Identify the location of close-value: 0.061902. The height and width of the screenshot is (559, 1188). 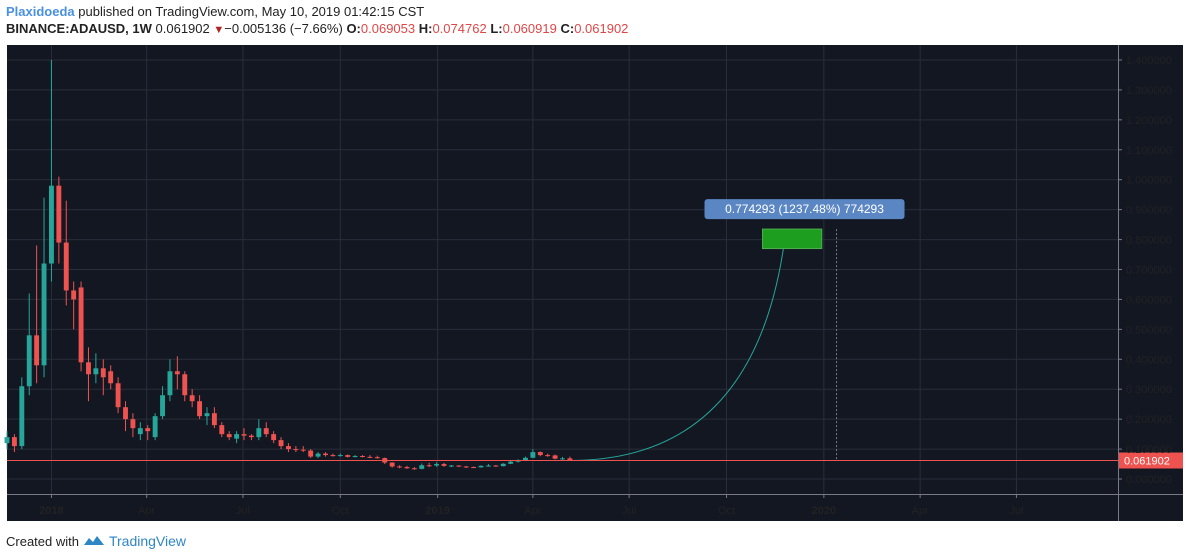
(601, 28).